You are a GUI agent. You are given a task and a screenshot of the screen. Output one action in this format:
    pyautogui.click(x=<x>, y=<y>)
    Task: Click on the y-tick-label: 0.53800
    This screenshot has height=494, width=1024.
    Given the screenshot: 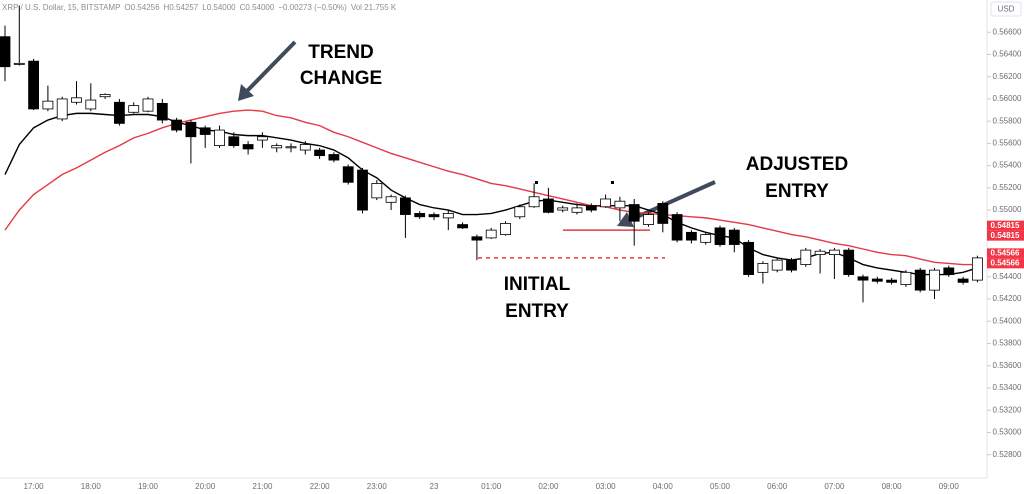 What is the action you would take?
    pyautogui.click(x=1007, y=343)
    